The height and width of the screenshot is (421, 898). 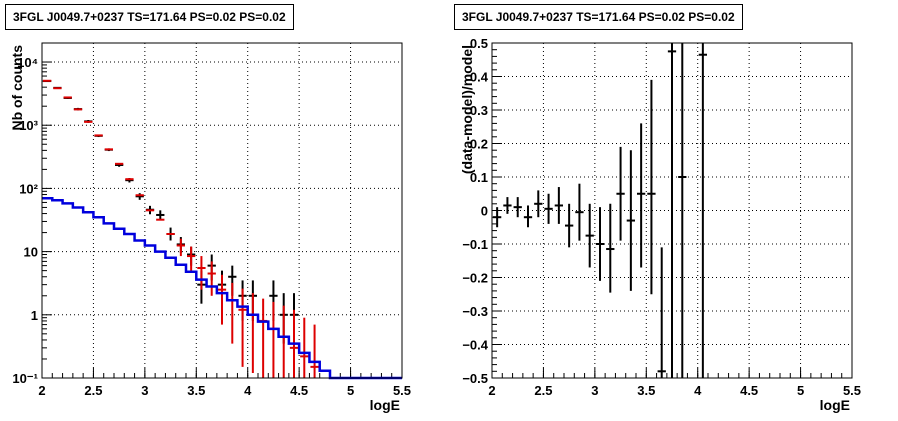 I want to click on right-y-tick-label: −0.1, so click(x=475, y=244).